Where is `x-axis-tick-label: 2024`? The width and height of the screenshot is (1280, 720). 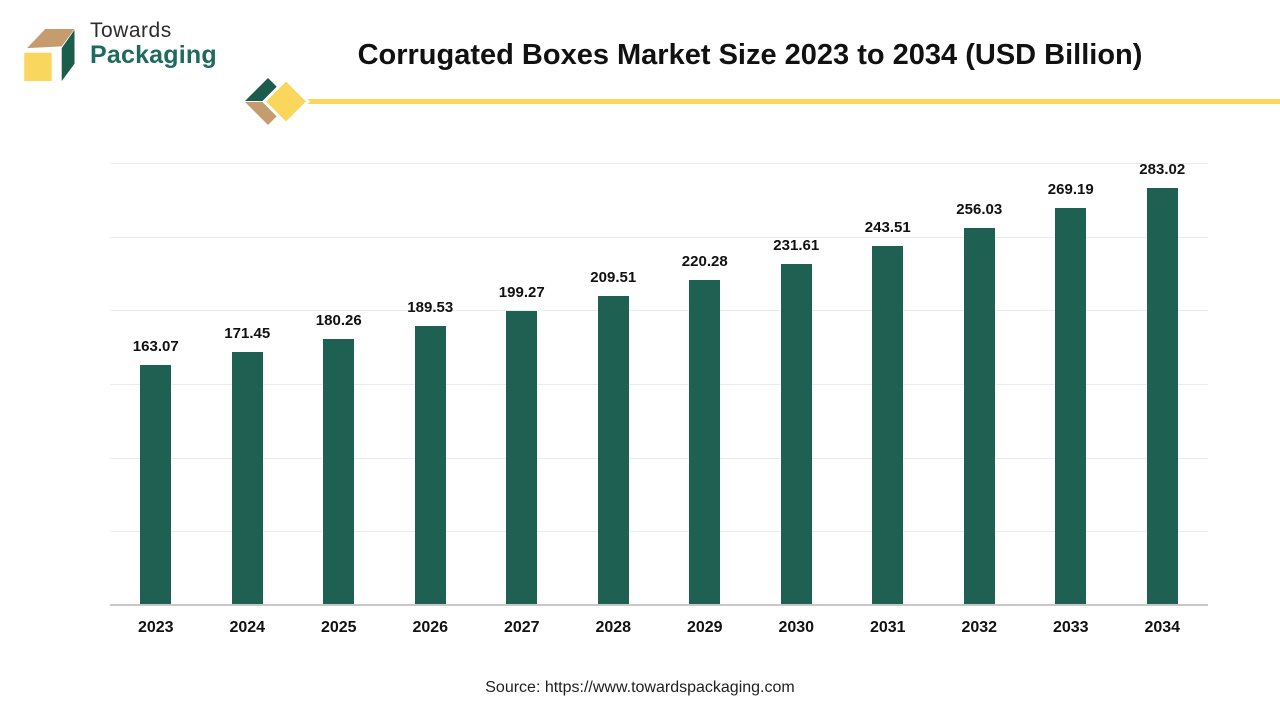 x-axis-tick-label: 2024 is located at coordinates (247, 627).